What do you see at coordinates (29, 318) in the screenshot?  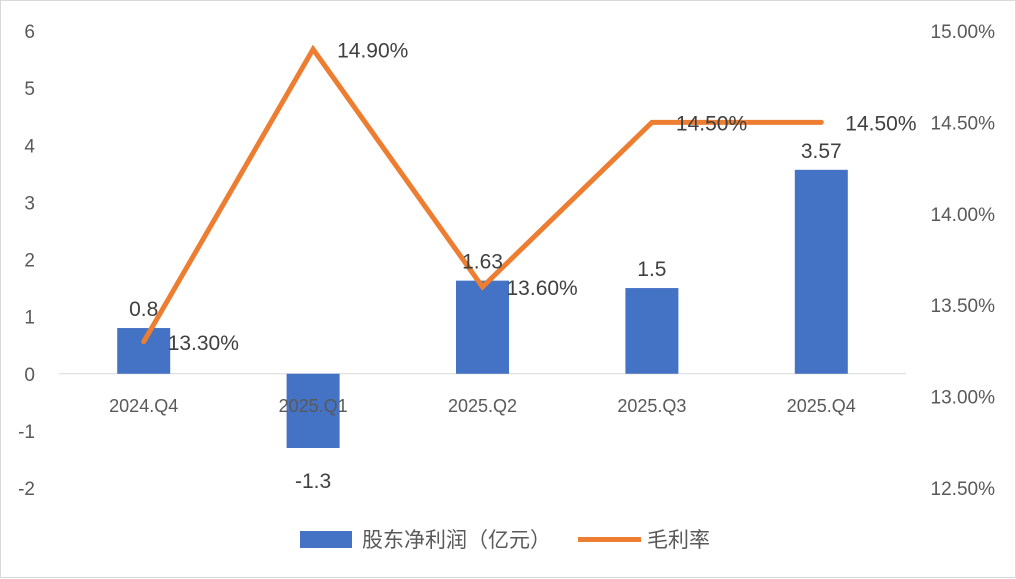 I see `y-left-tick-label: 1` at bounding box center [29, 318].